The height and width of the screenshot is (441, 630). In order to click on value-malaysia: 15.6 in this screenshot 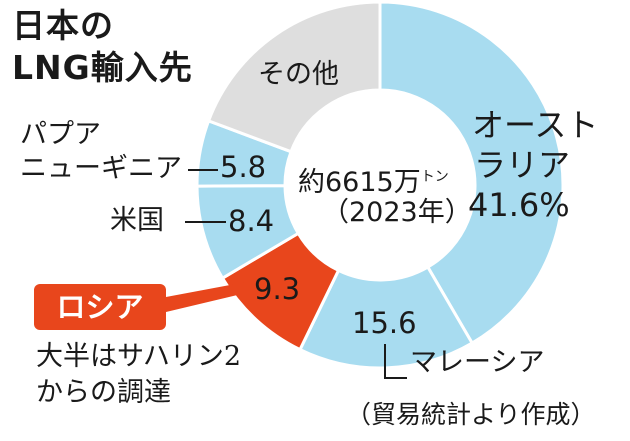, I will do `click(384, 323)`.